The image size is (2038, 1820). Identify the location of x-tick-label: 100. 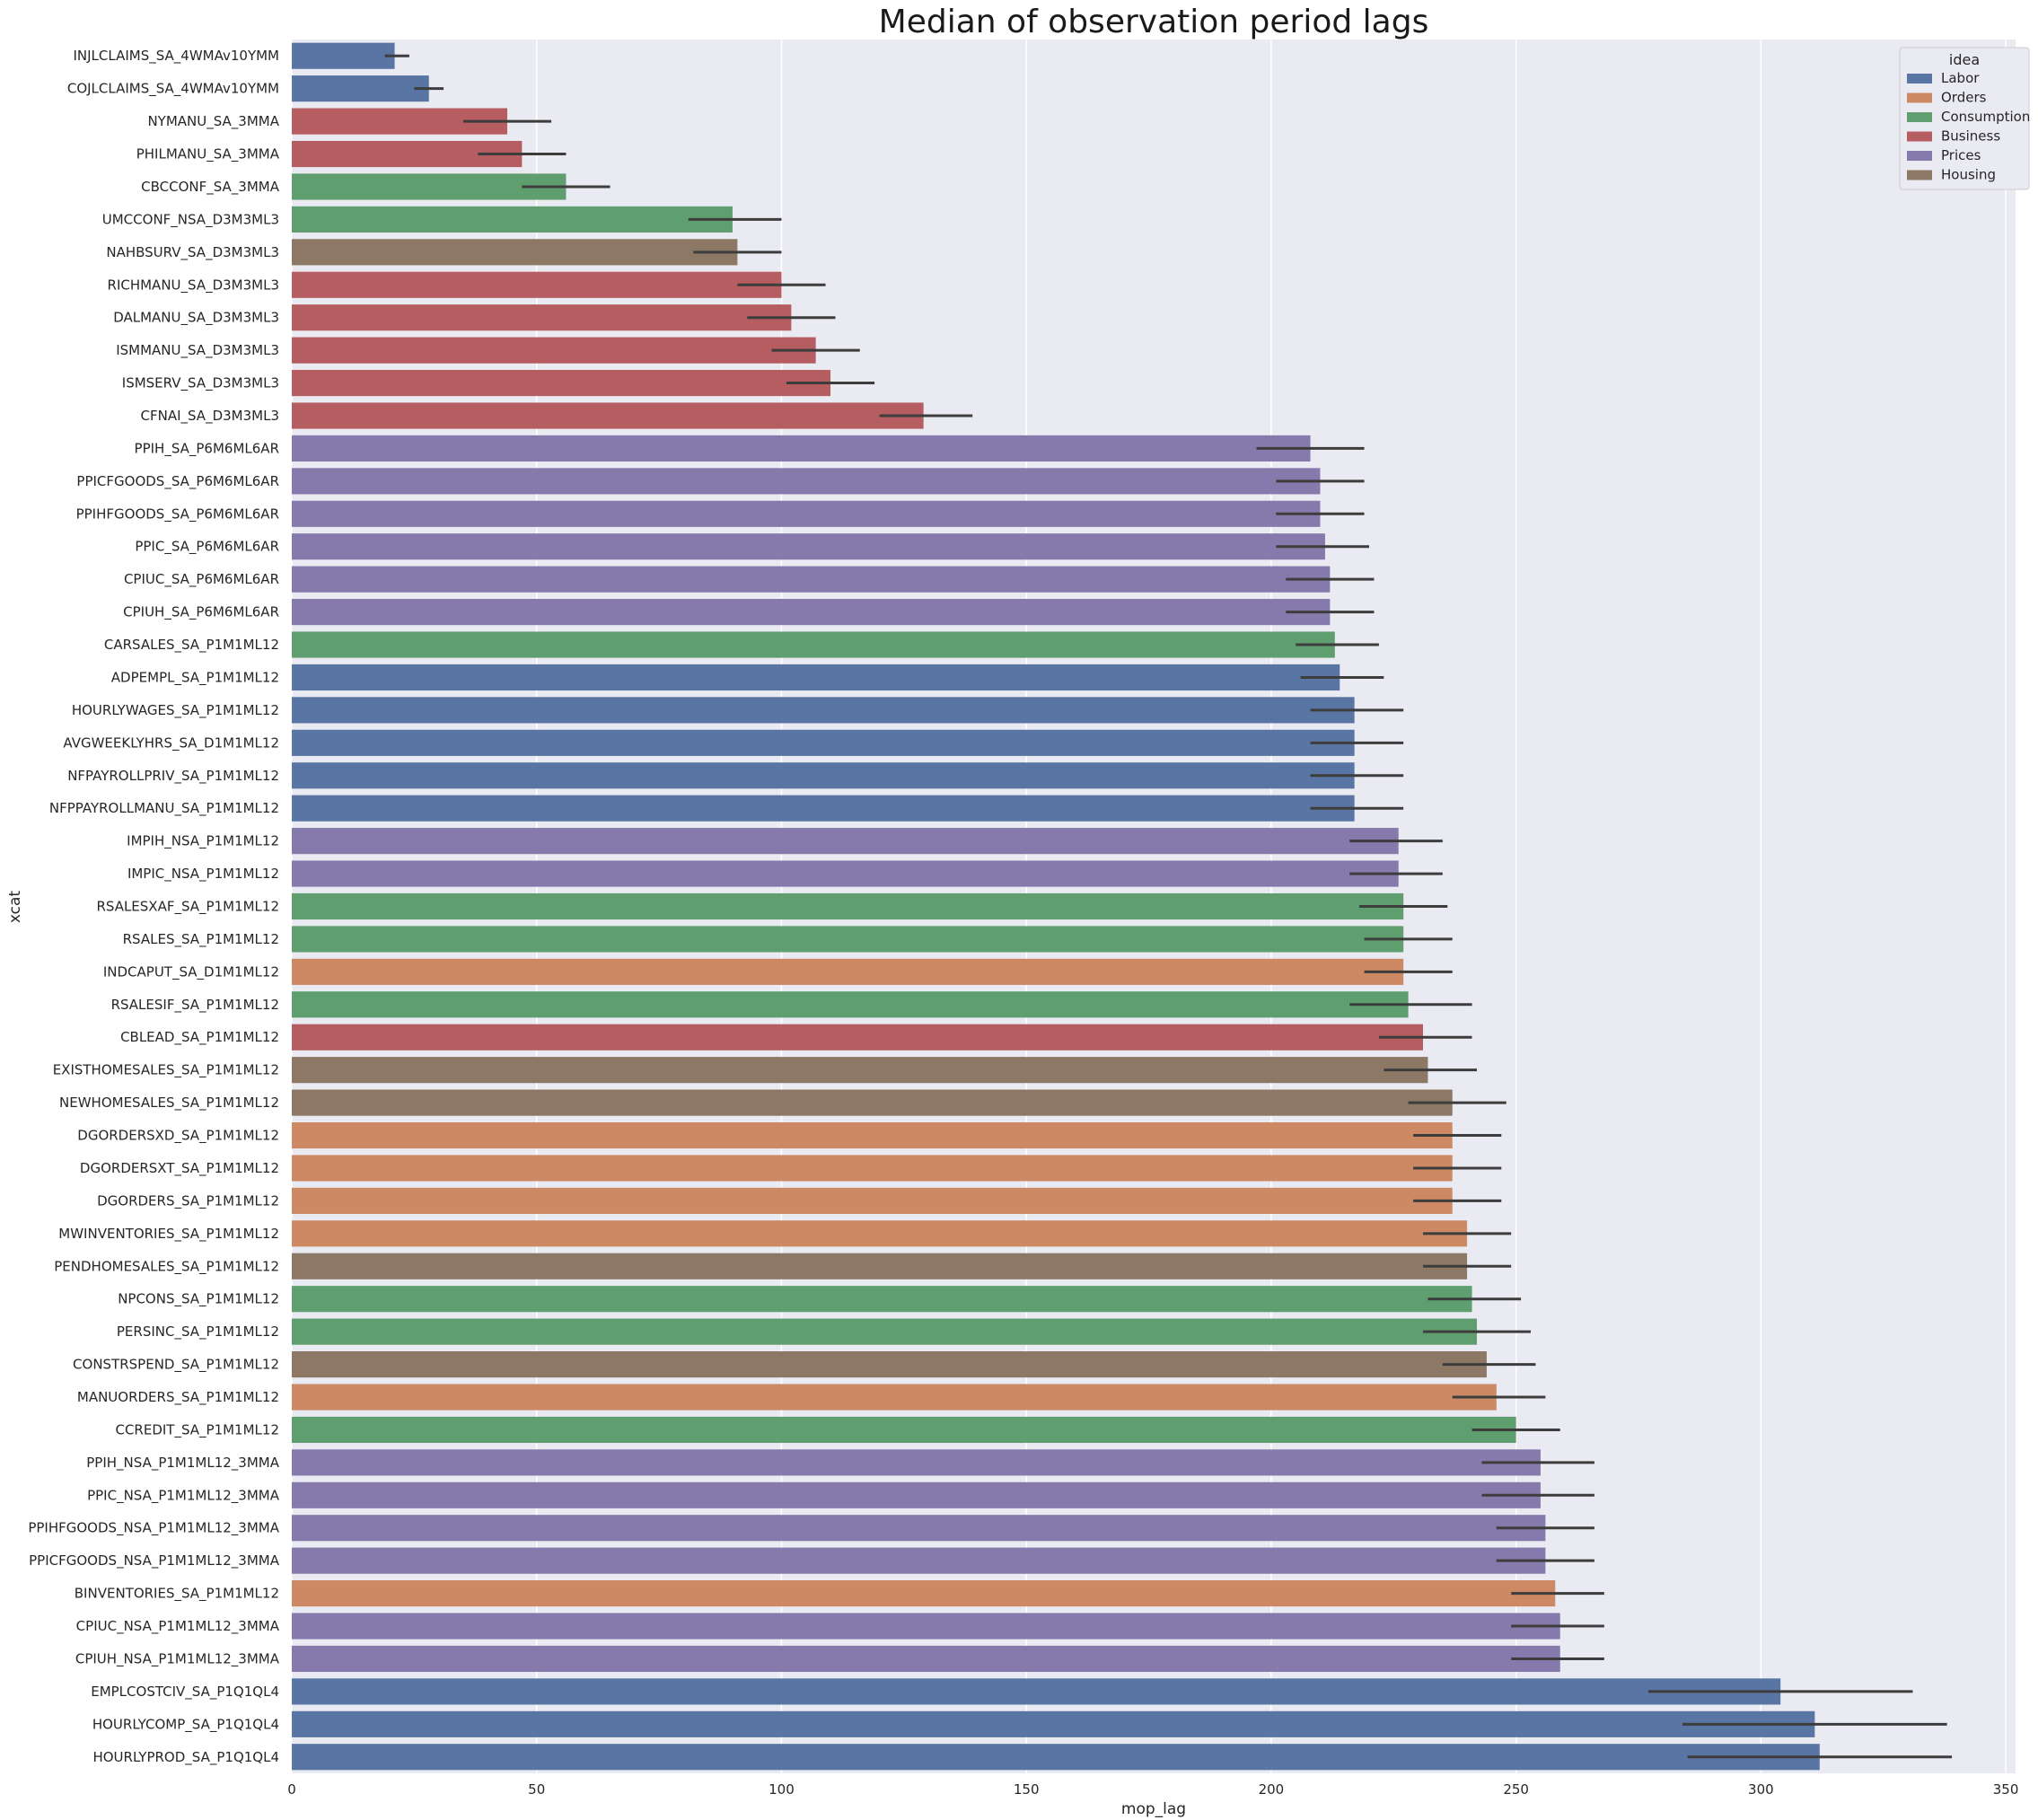
(782, 1789).